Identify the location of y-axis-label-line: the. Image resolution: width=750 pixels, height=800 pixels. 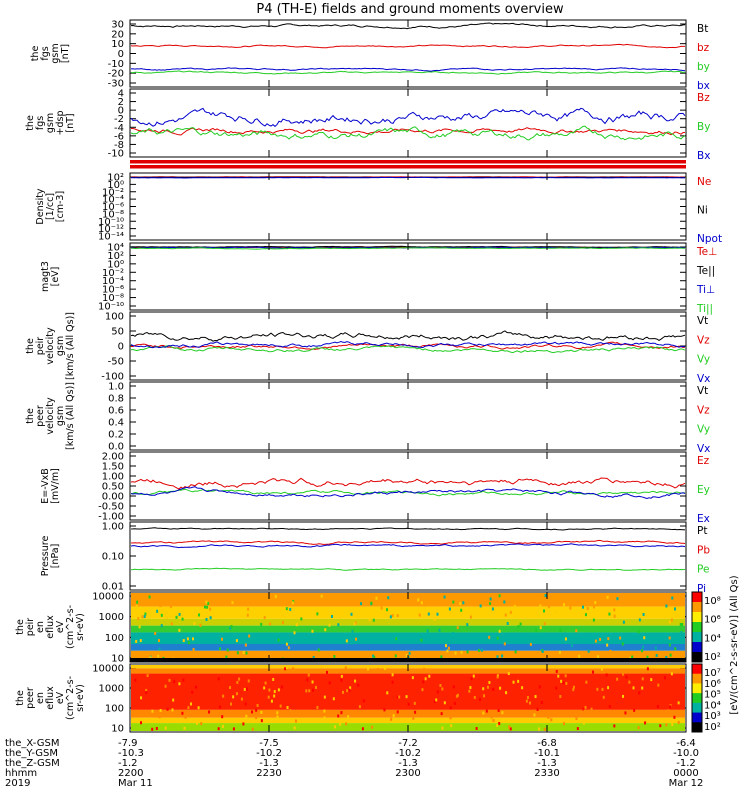
(30, 346).